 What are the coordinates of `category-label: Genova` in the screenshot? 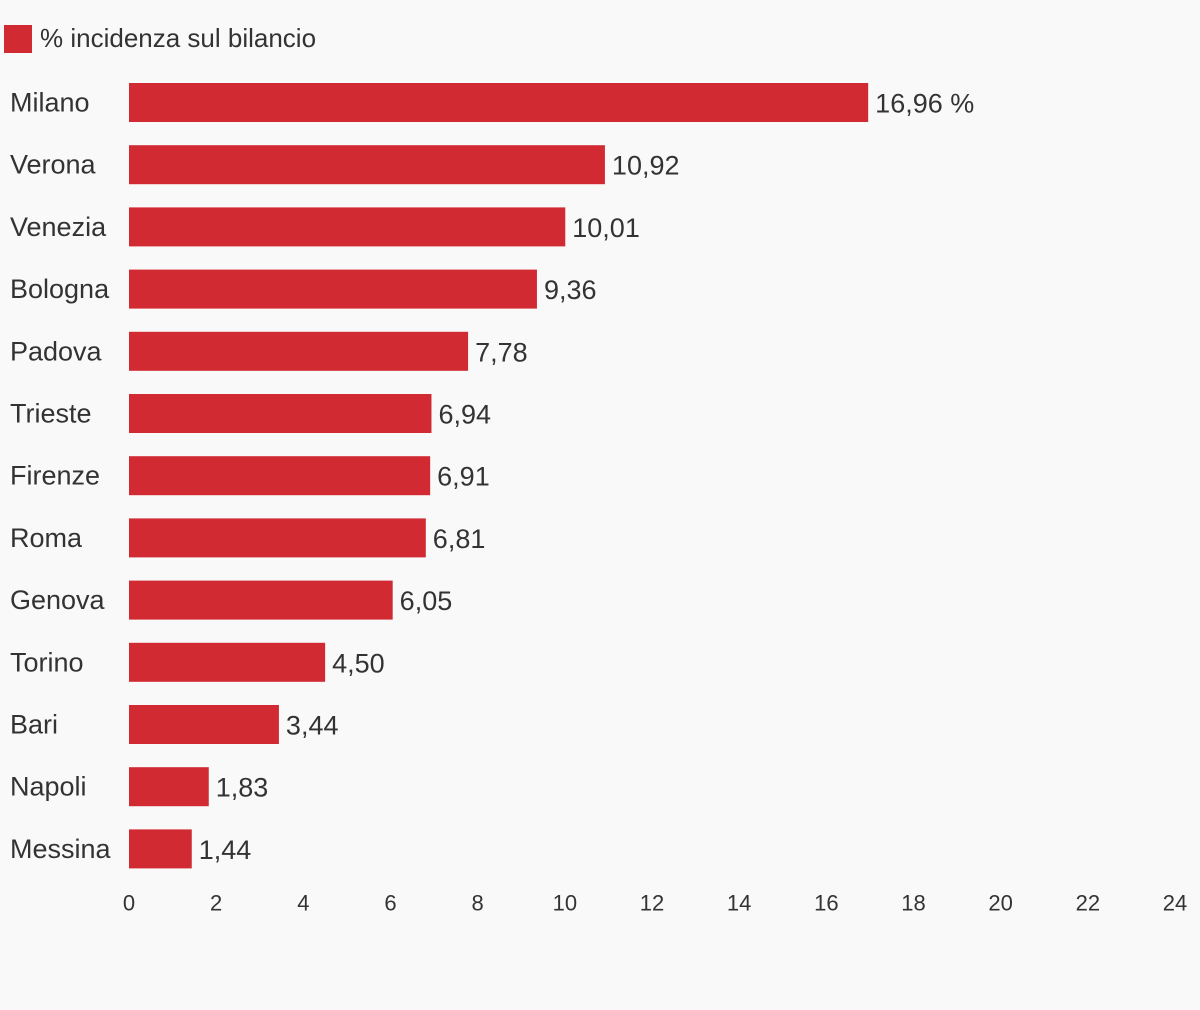 It's located at (58, 600).